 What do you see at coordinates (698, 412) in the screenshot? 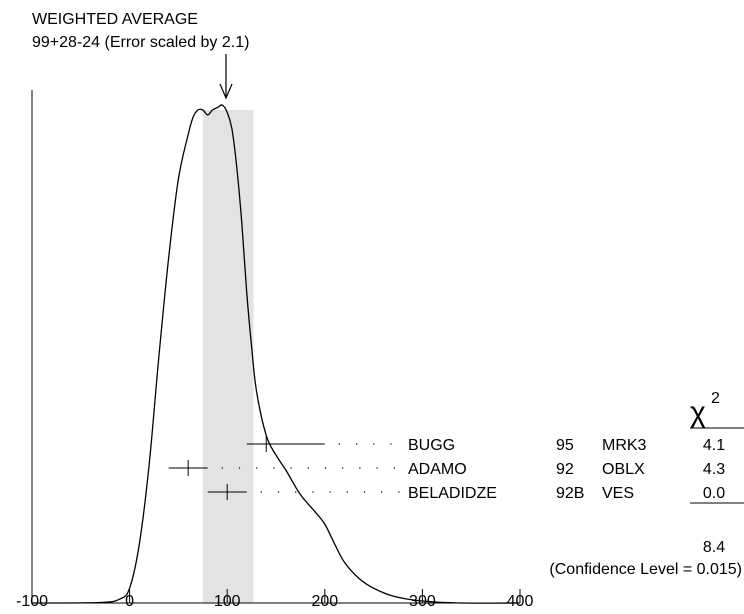
I see `chi2-header: χ` at bounding box center [698, 412].